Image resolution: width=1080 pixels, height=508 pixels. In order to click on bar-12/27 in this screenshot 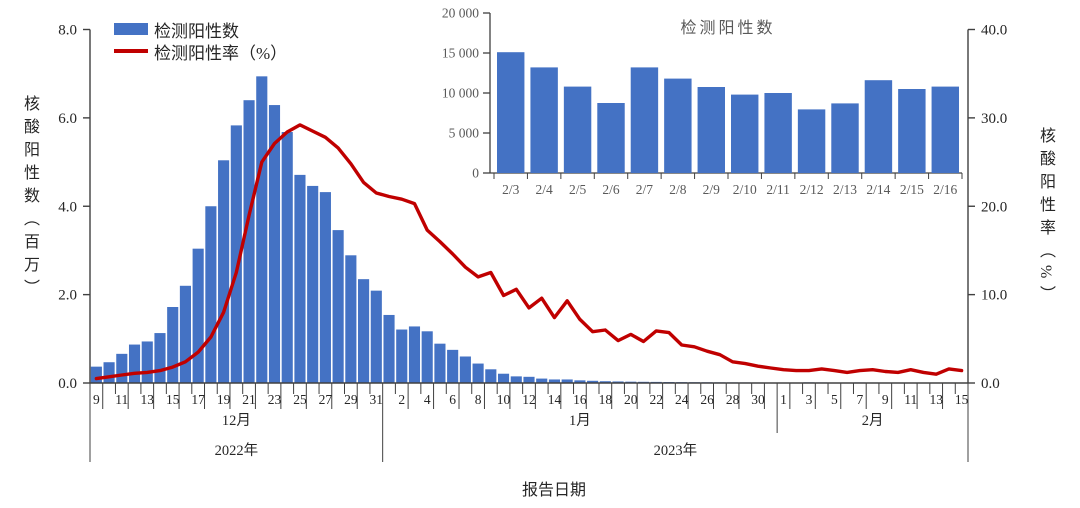, I will do `click(325, 287)`.